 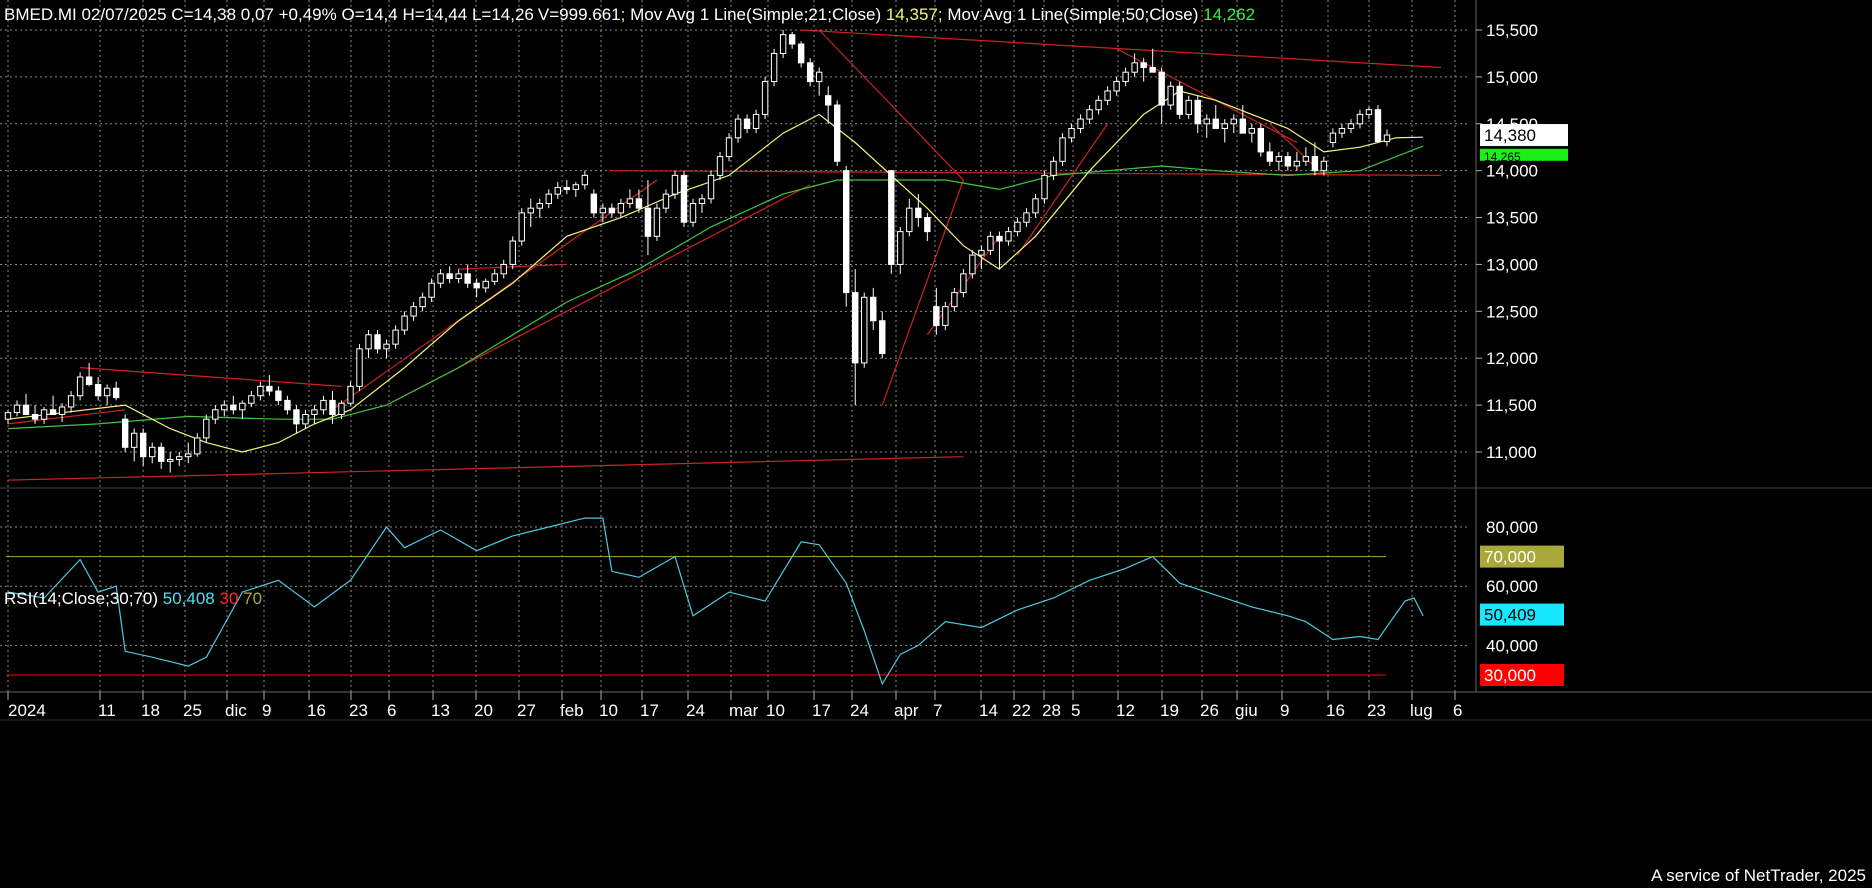 I want to click on time-tick-label: 12, so click(x=1125, y=710).